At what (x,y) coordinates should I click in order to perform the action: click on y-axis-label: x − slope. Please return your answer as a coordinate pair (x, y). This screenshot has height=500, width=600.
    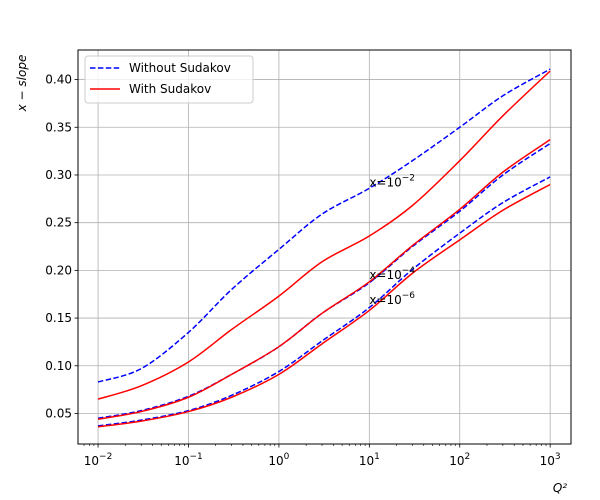
    Looking at the image, I should click on (22, 84).